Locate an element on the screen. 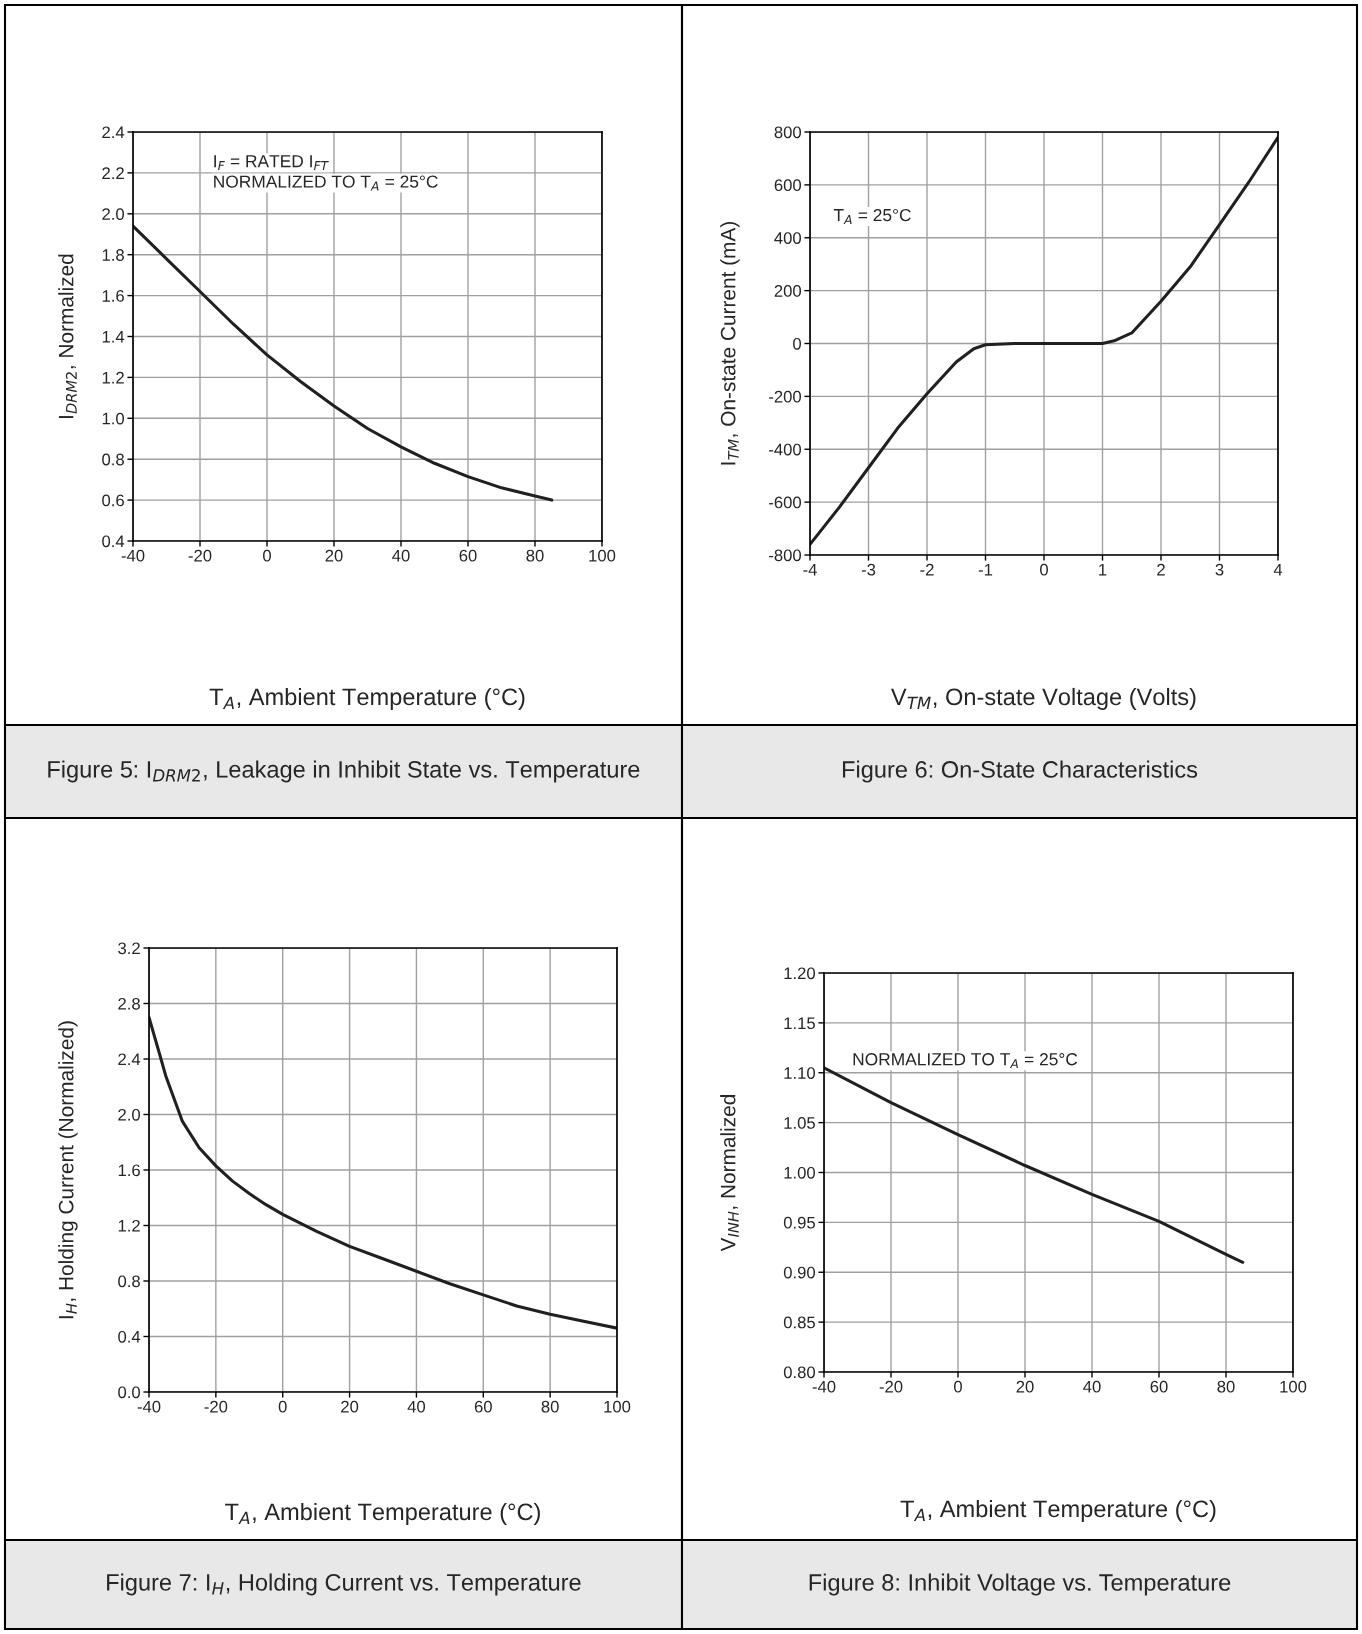 The width and height of the screenshot is (1362, 1634). y-tick-label: 0 is located at coordinates (797, 343).